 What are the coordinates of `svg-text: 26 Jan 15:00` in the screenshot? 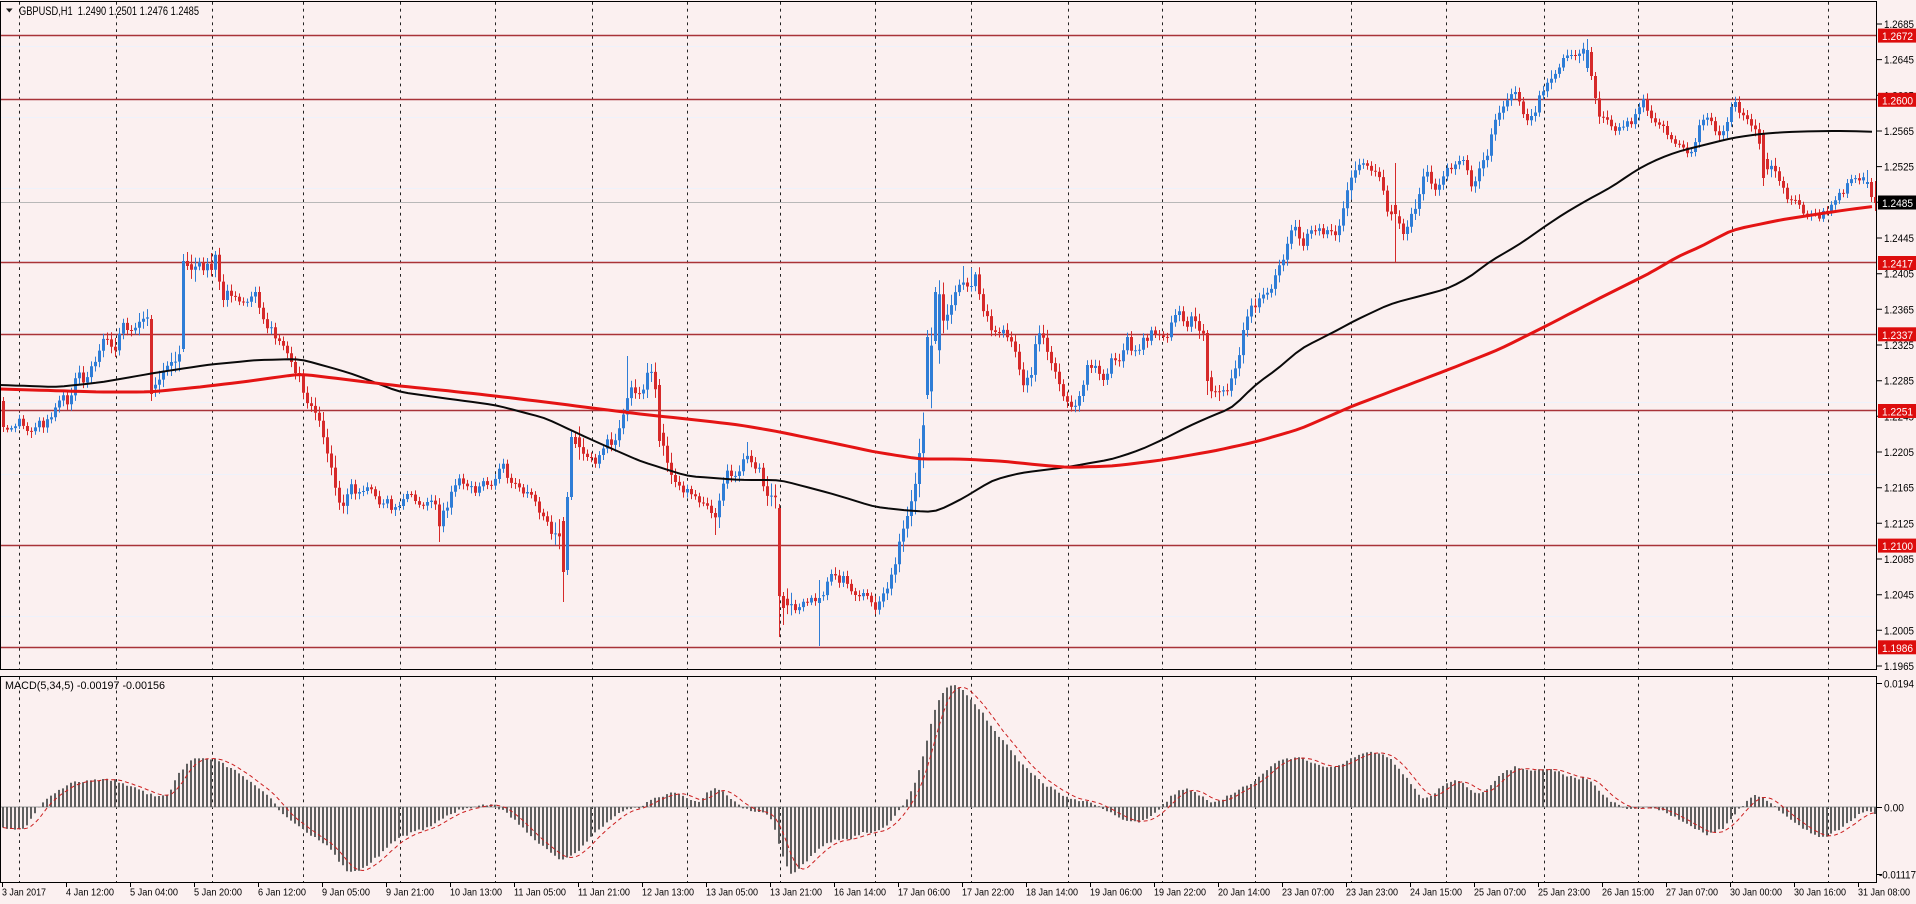 It's located at (1628, 893).